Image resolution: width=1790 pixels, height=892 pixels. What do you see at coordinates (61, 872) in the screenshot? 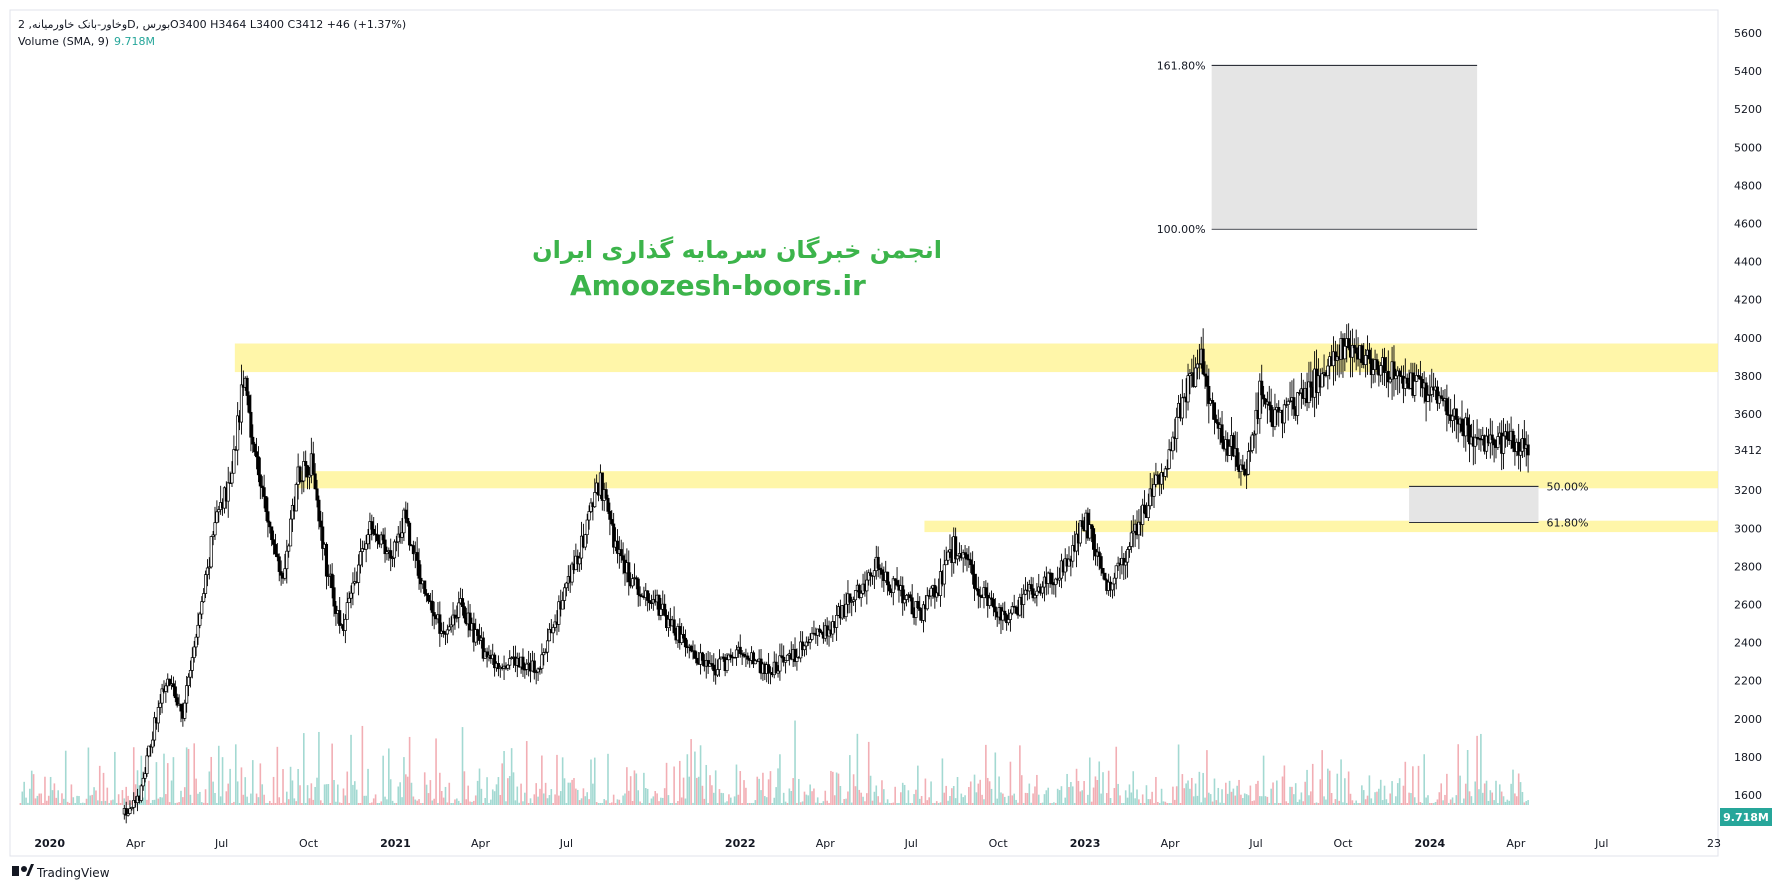
I see `tradingview-logo: TradingView` at bounding box center [61, 872].